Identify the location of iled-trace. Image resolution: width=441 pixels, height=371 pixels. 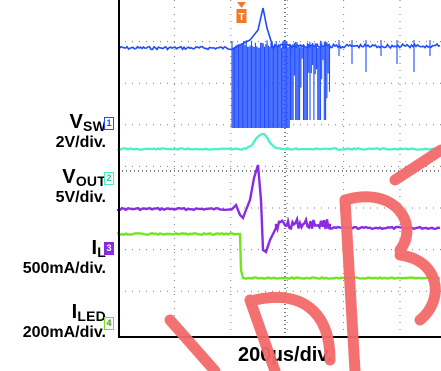
(278, 255).